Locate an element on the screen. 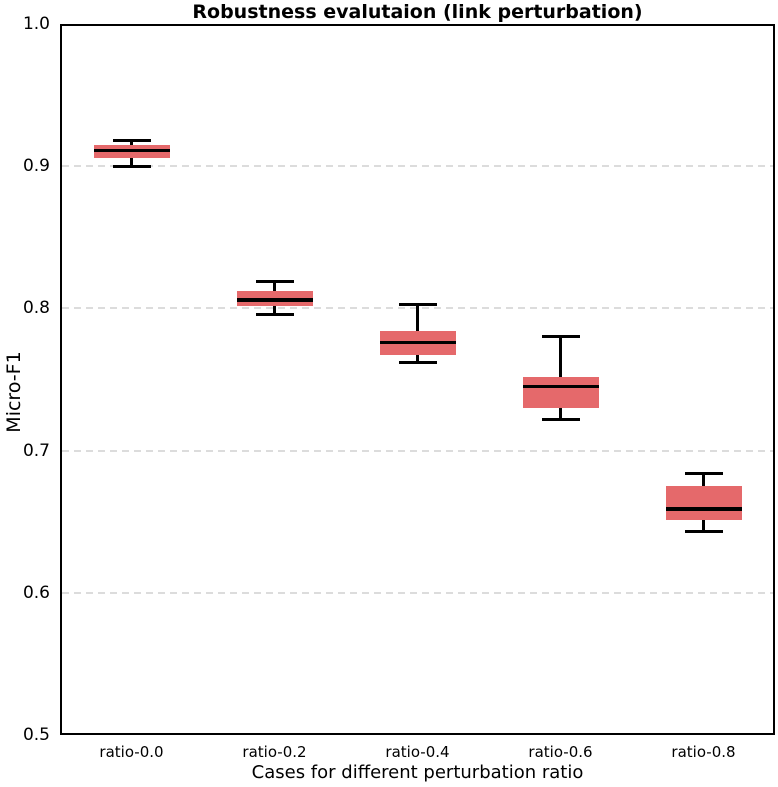  x-tick-label: ratio-0.0 is located at coordinates (131, 752).